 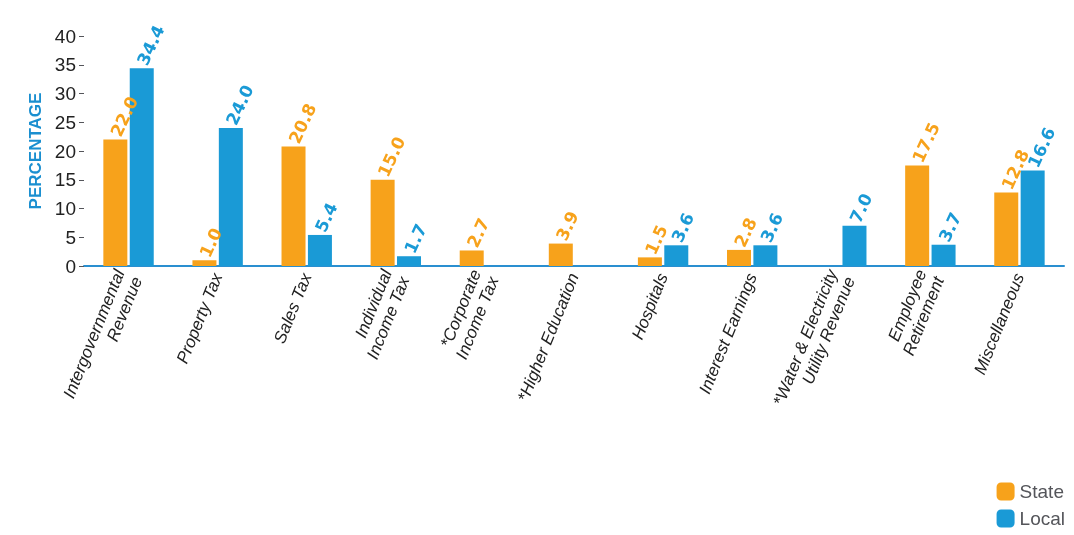 I want to click on y-tick-label: 5, so click(x=70, y=237).